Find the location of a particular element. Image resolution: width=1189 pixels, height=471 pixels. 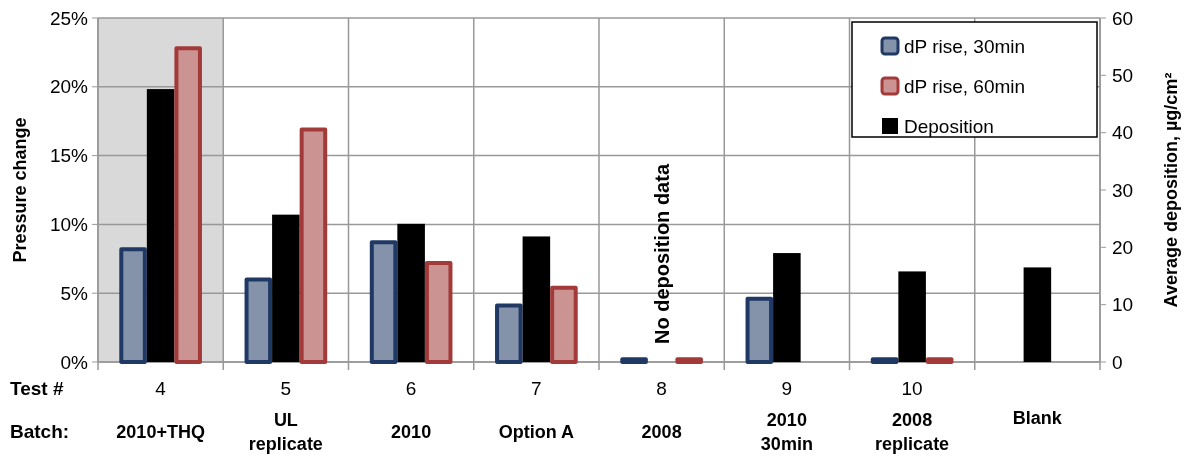

y-tick-label: 15% is located at coordinates (69, 156).